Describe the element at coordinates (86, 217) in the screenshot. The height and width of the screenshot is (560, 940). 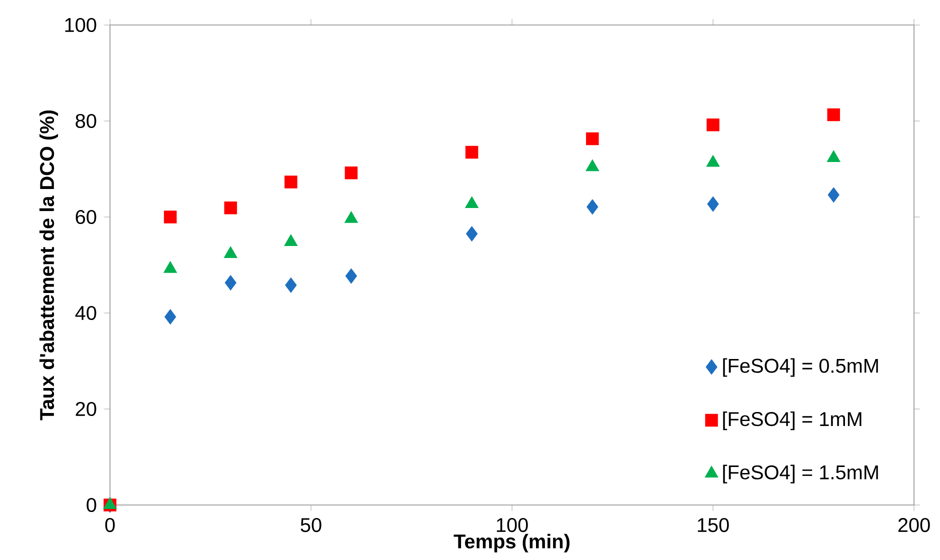
I see `y-tick-label: 60` at that location.